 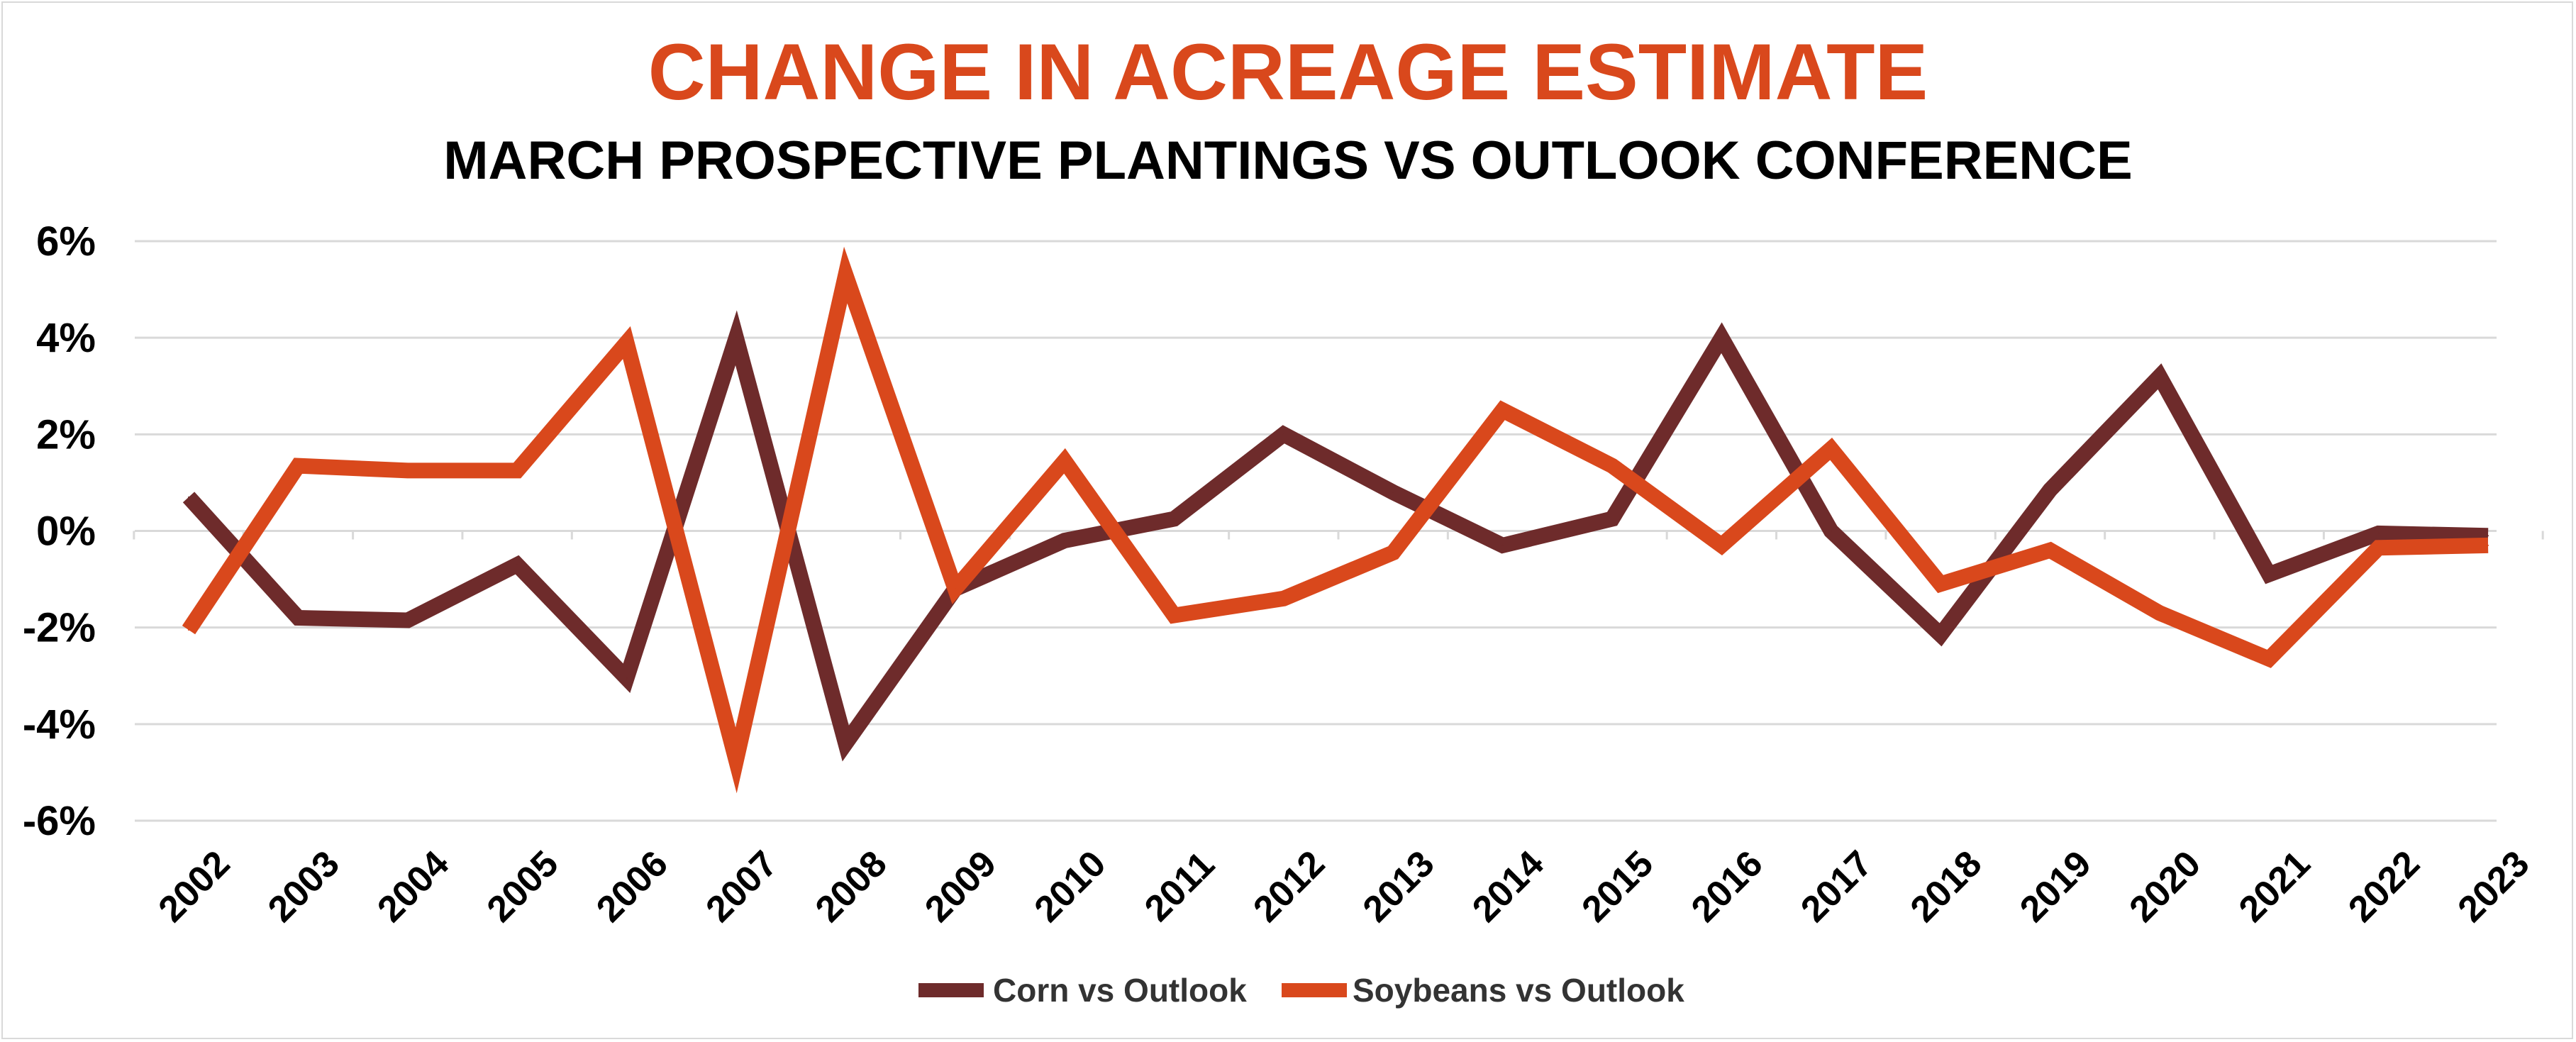 I want to click on x-tick-label-2013: 2013, so click(x=1399, y=887).